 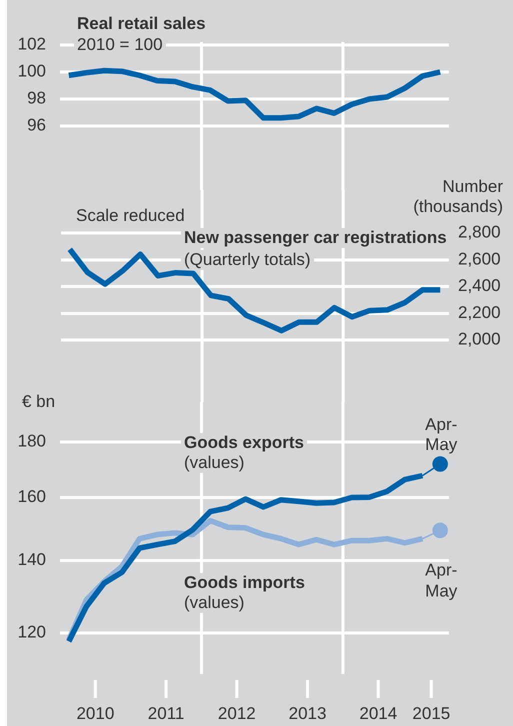 What do you see at coordinates (120, 45) in the screenshot?
I see `chart-subtitle: 2010 = 100` at bounding box center [120, 45].